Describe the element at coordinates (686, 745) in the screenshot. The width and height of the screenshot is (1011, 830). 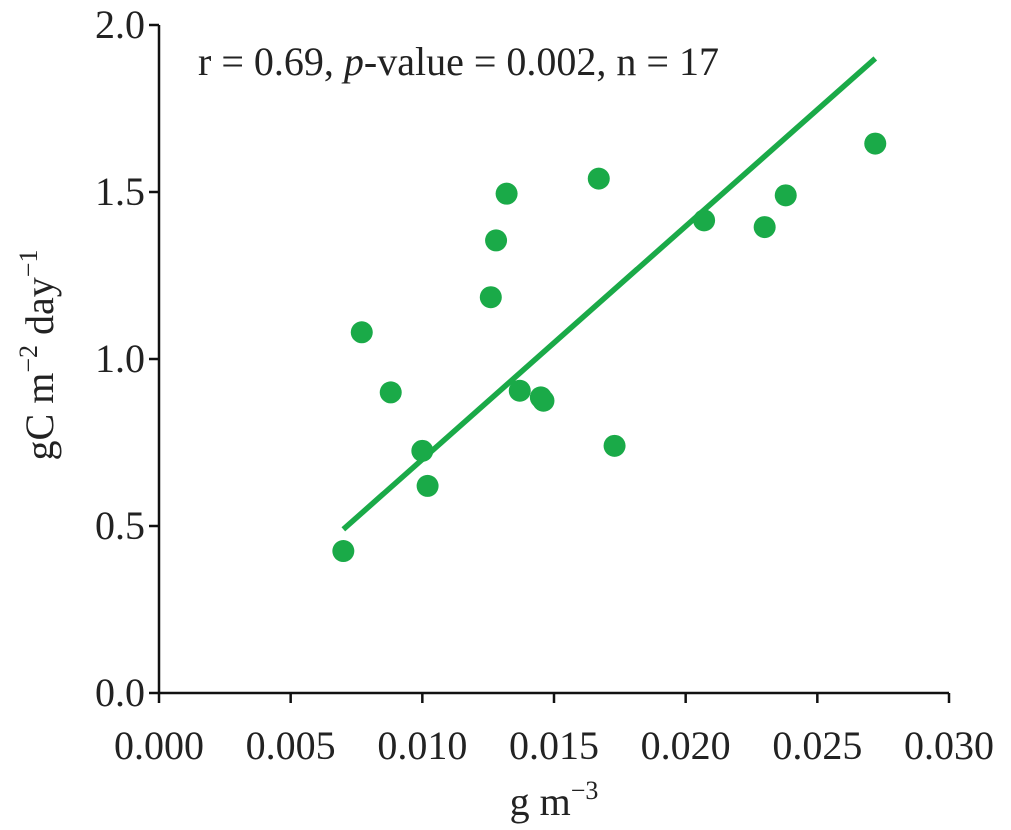
I see `x-tick-label: 0.020` at that location.